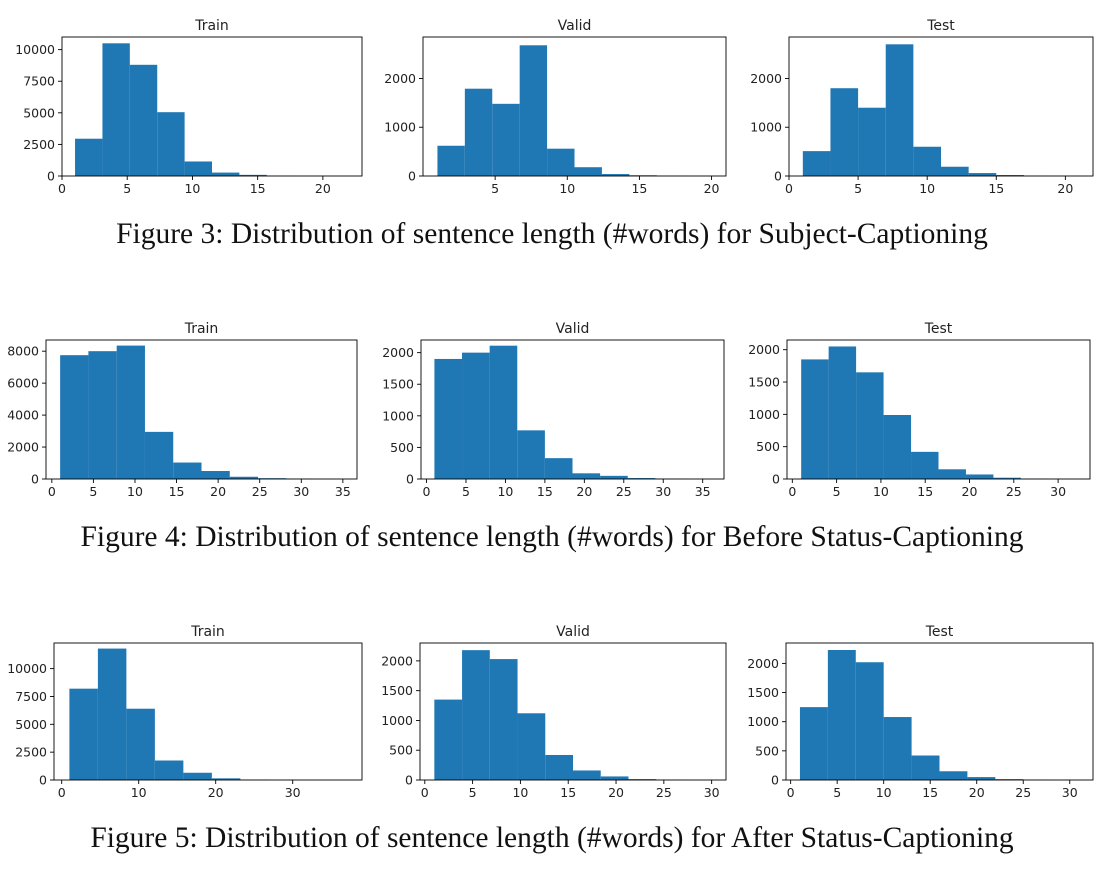 This screenshot has width=1120, height=894. I want to click on fig3-test-ytick-label: 1000, so click(766, 127).